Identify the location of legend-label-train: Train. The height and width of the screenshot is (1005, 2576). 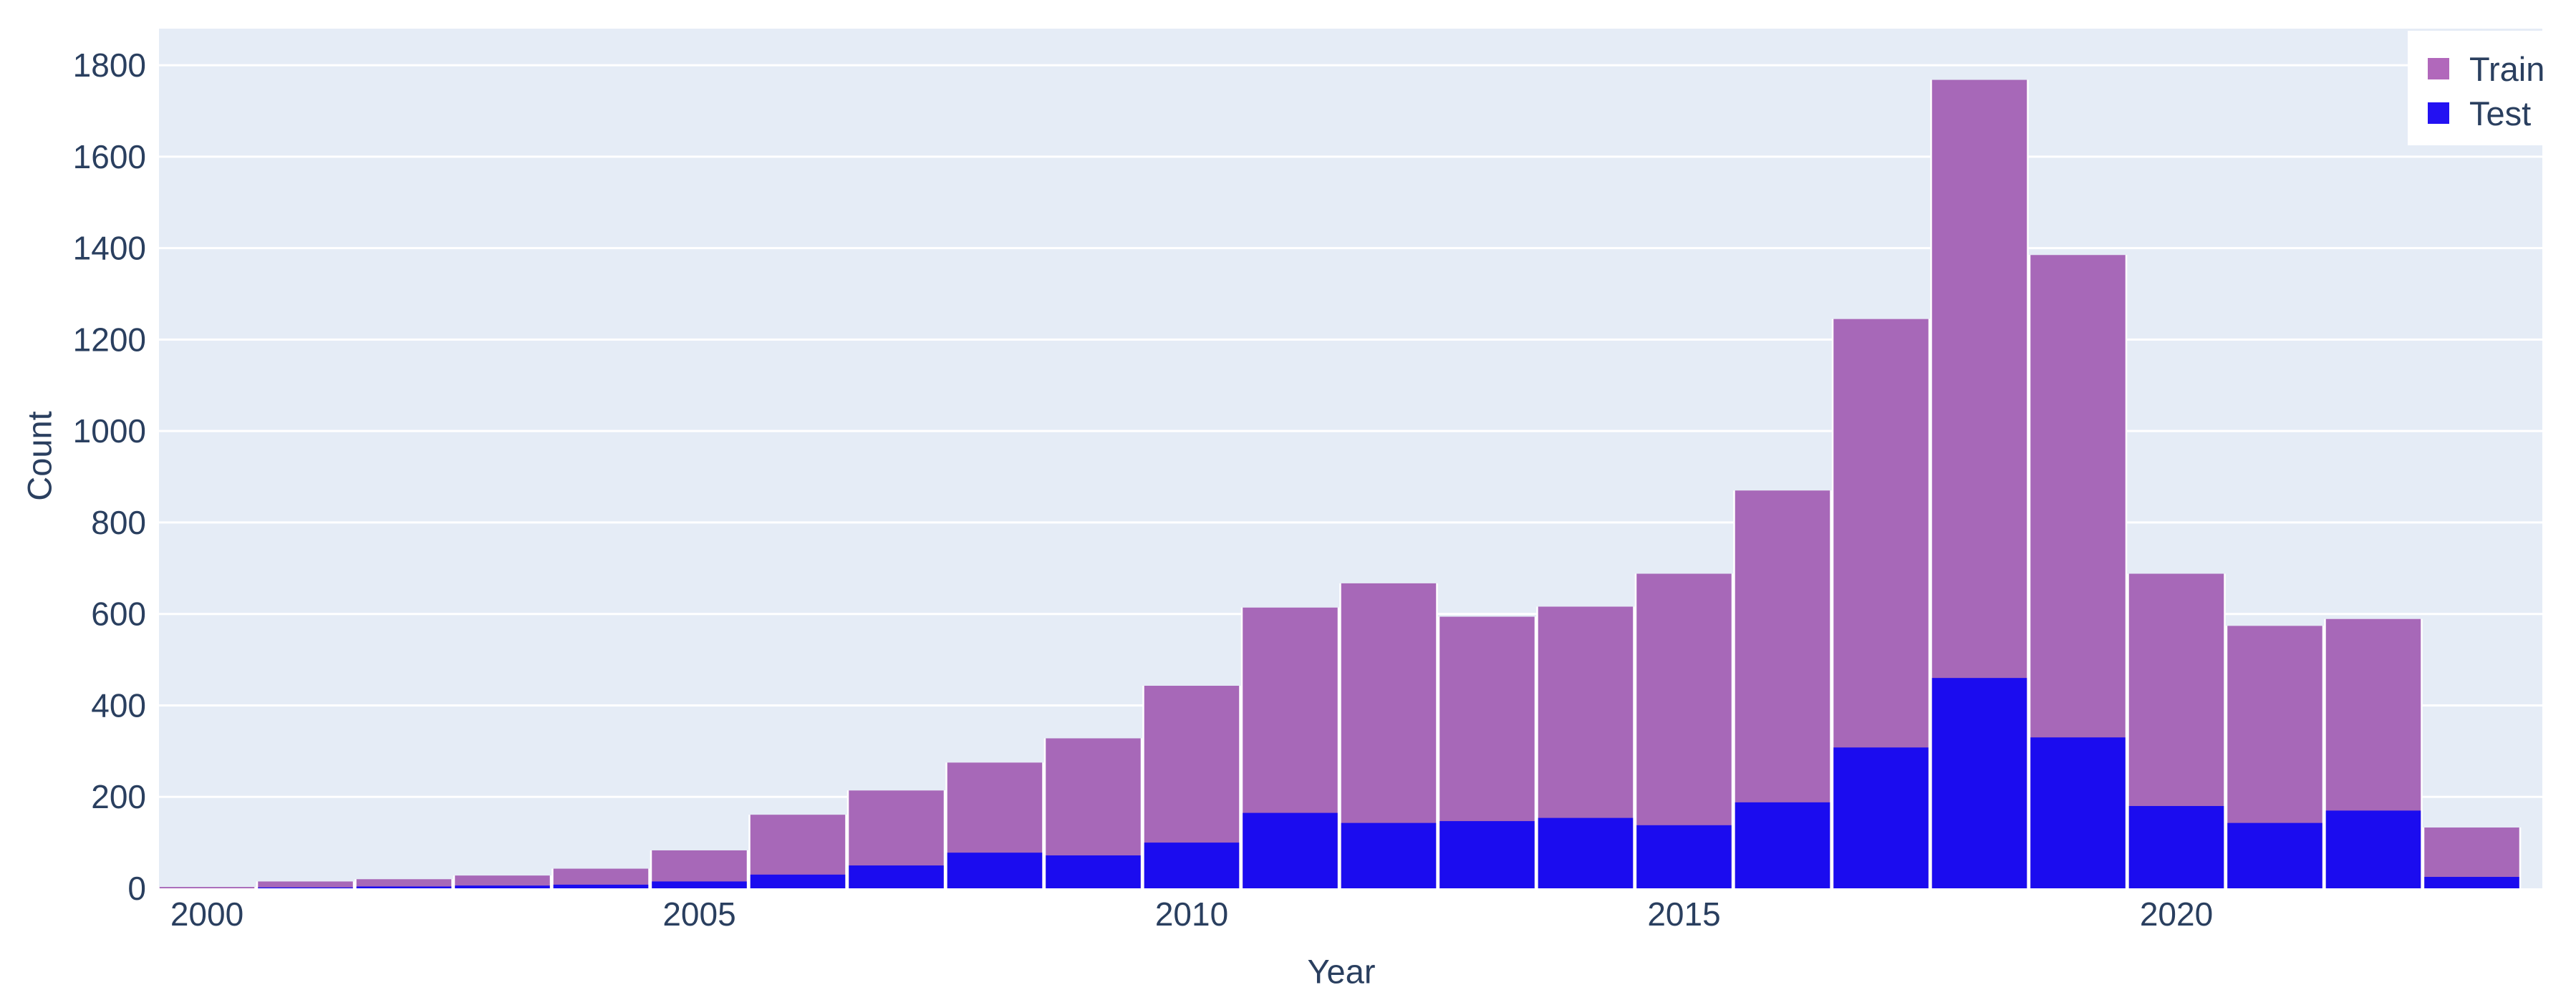
(2507, 68).